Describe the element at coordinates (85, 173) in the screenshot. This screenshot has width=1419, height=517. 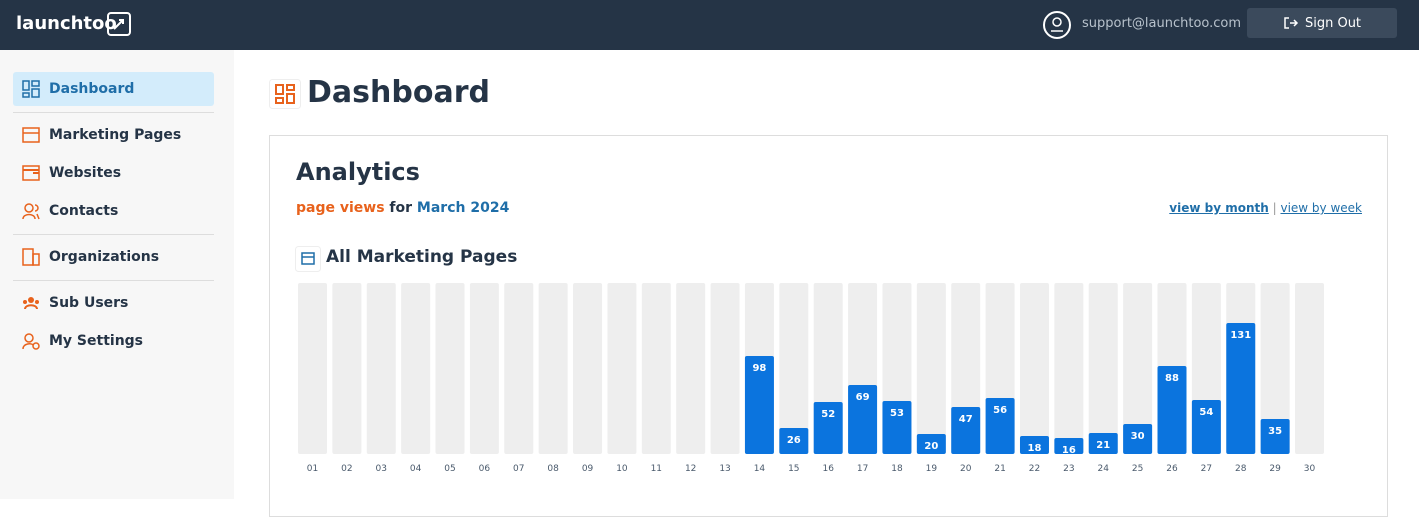
I see `nav-label: Websites` at that location.